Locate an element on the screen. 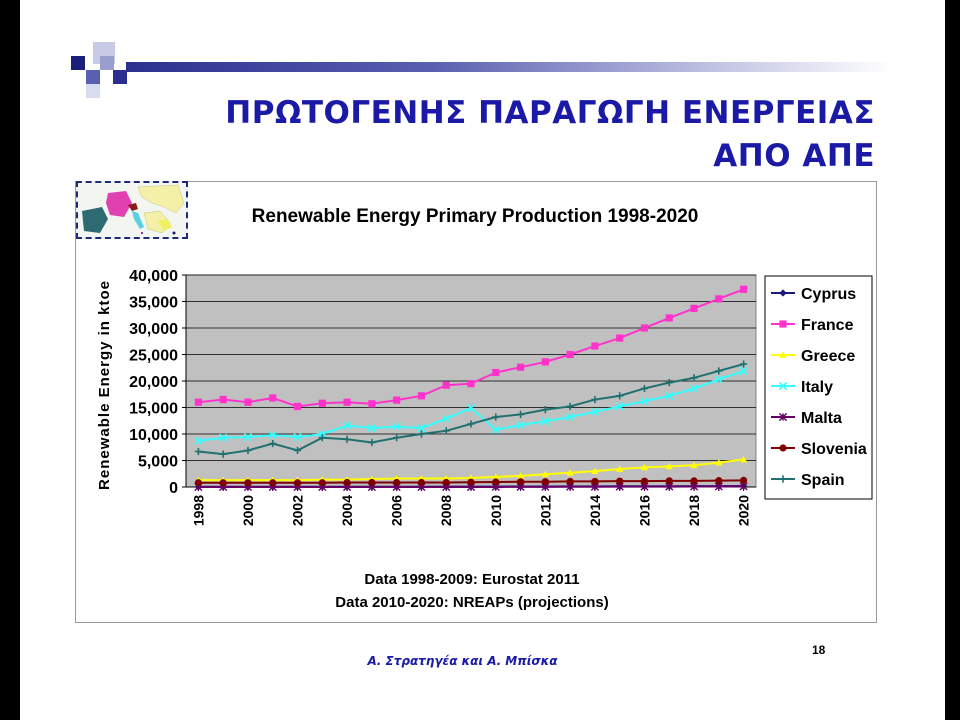 The height and width of the screenshot is (720, 960). x-tick-label: 2016 is located at coordinates (644, 510).